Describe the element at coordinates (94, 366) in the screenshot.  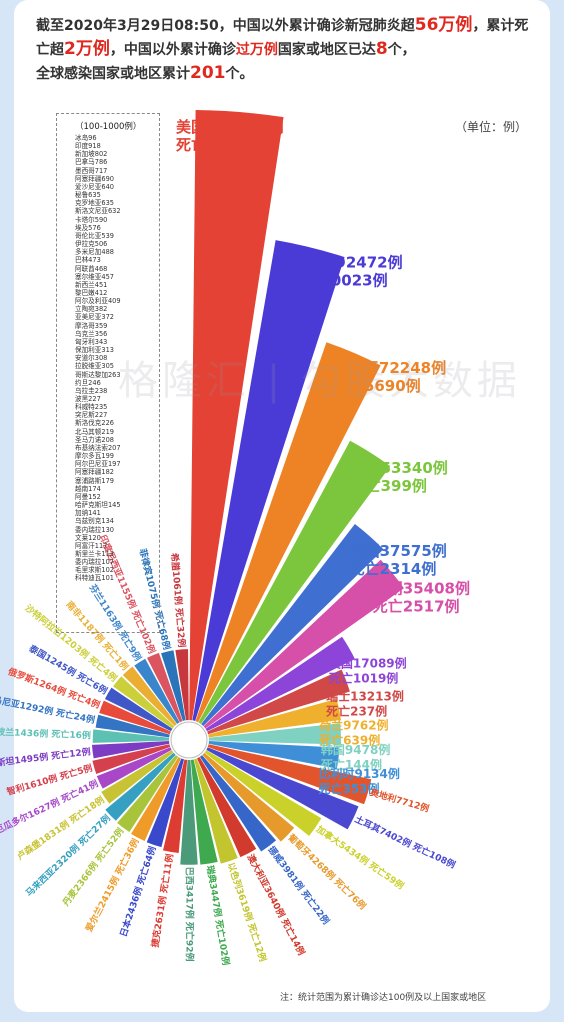
I see `small-country-item: 拉脱维亚305` at that location.